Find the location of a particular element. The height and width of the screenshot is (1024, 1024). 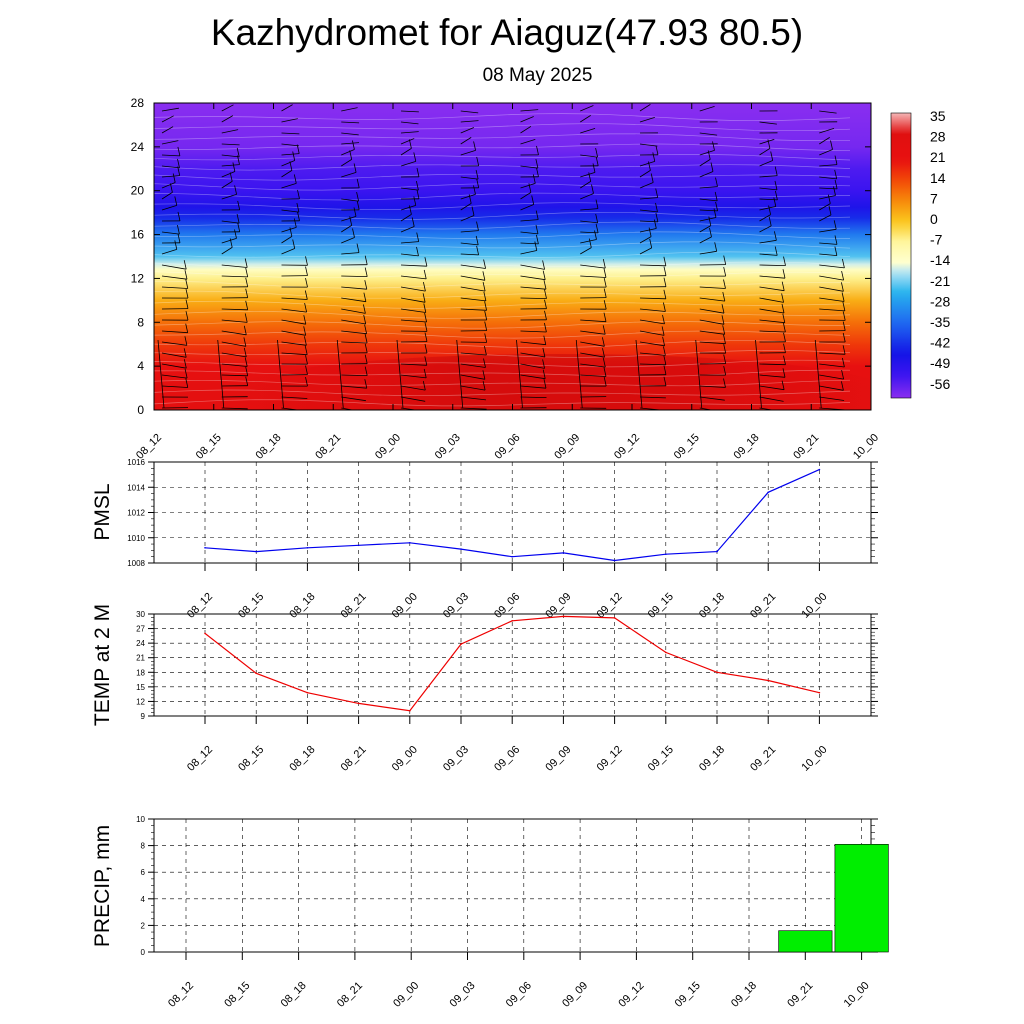

panel-x-tick-label: 08_21 is located at coordinates (350, 995).